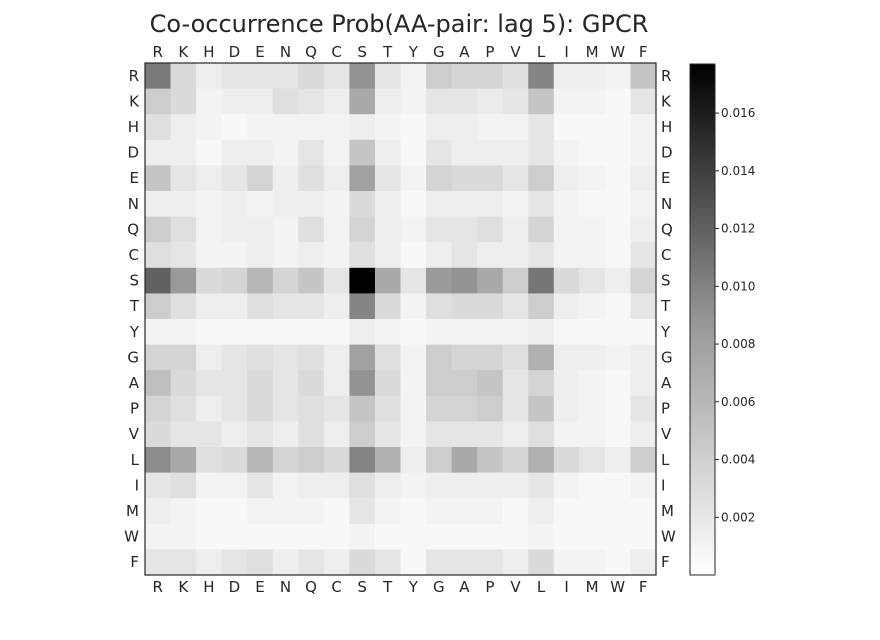 Image resolution: width=880 pixels, height=640 pixels. Describe the element at coordinates (592, 357) in the screenshot. I see `heatmap-cell-G-M` at that location.